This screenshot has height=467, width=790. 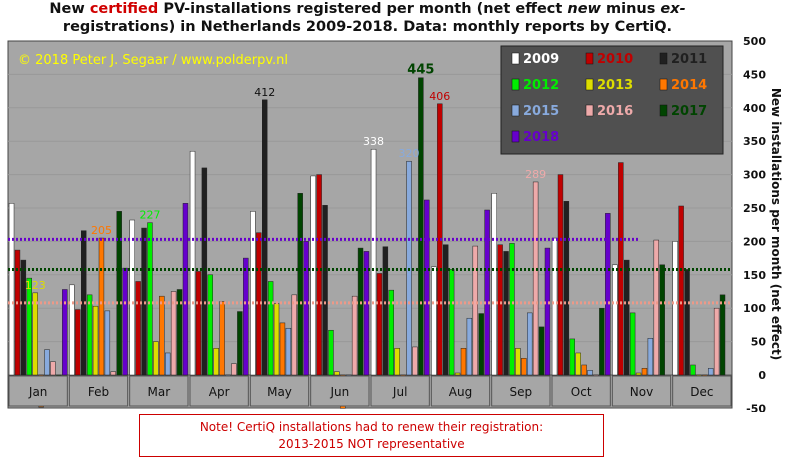 What do you see at coordinates (650, 357) in the screenshot?
I see `bar-2015-nov` at bounding box center [650, 357].